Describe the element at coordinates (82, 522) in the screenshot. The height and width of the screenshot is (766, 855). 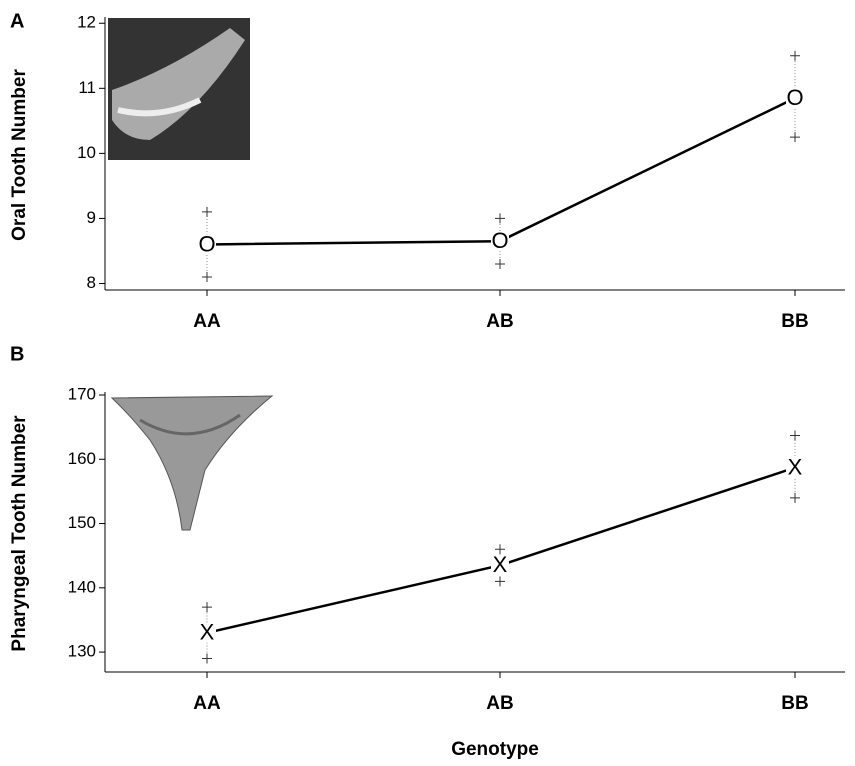
I see `y-tick-label: 150` at that location.